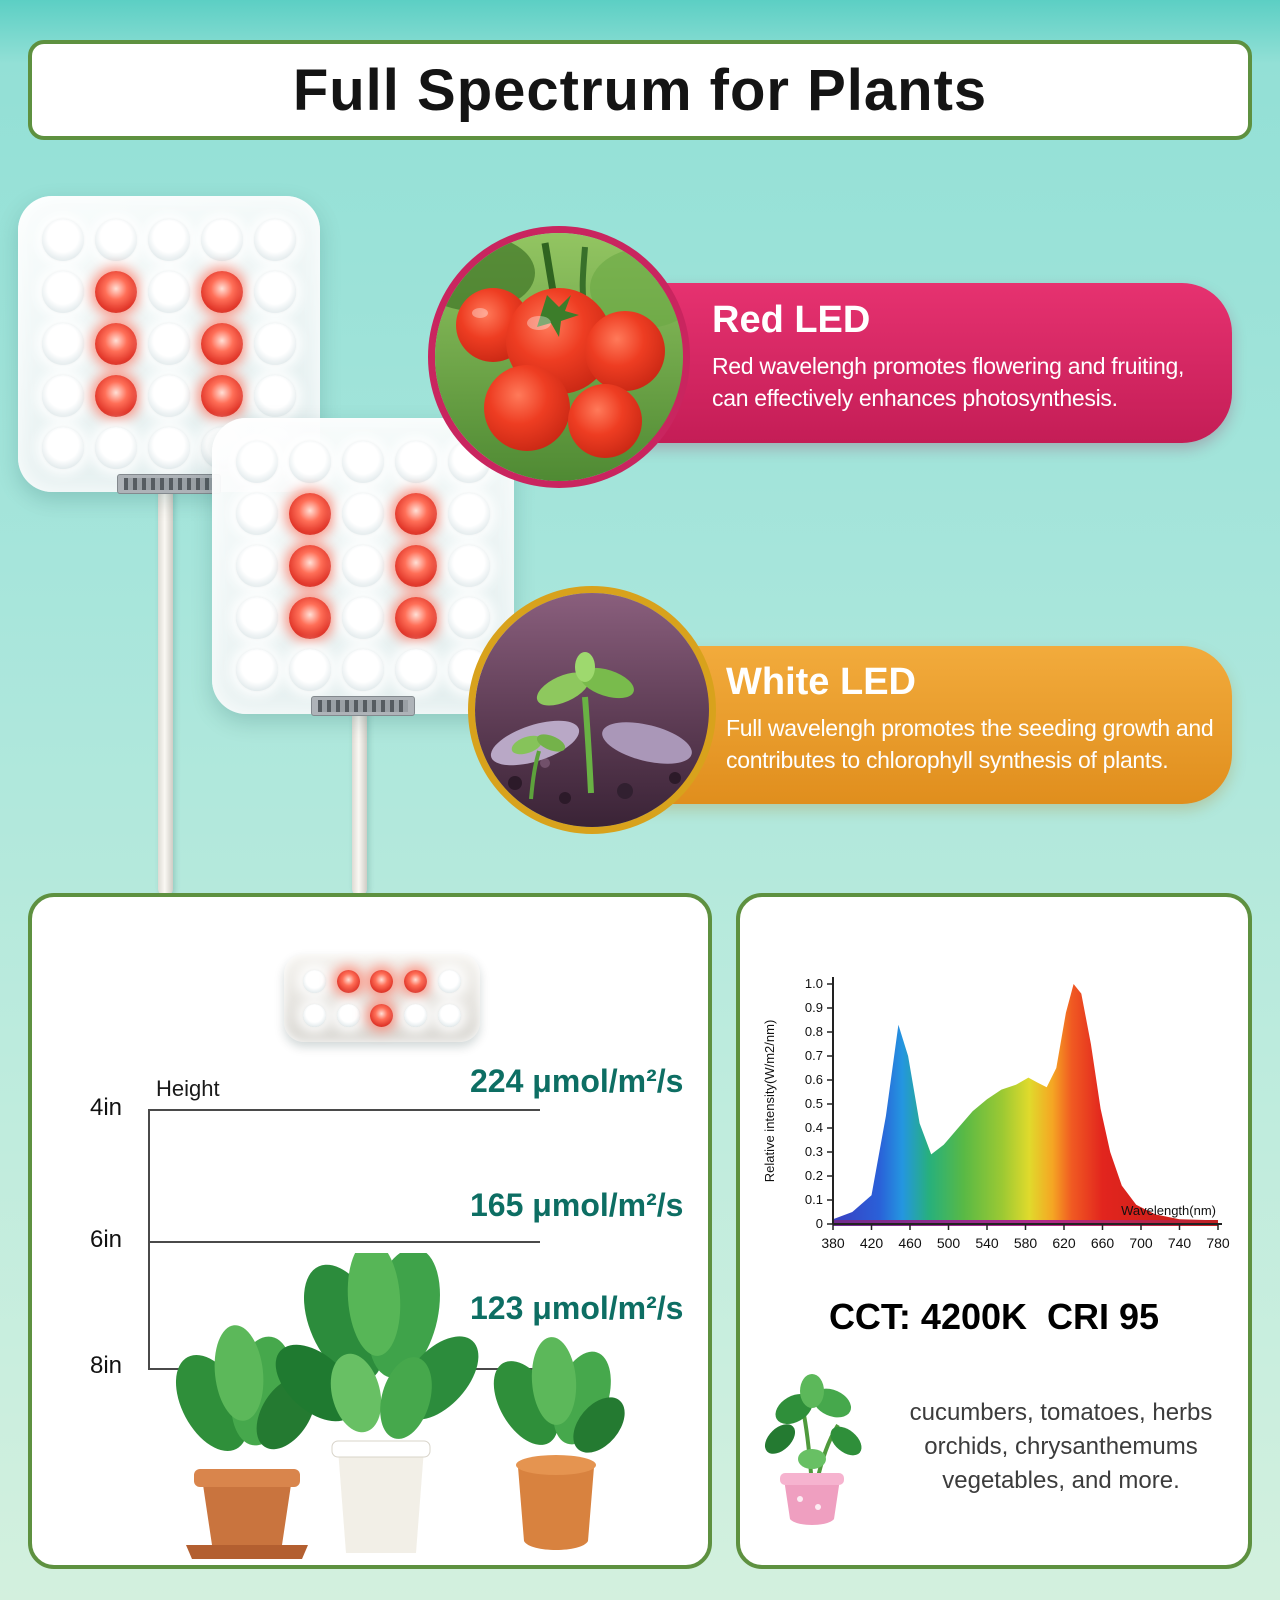  I want to click on y-tick-label: 0.1, so click(814, 1199).